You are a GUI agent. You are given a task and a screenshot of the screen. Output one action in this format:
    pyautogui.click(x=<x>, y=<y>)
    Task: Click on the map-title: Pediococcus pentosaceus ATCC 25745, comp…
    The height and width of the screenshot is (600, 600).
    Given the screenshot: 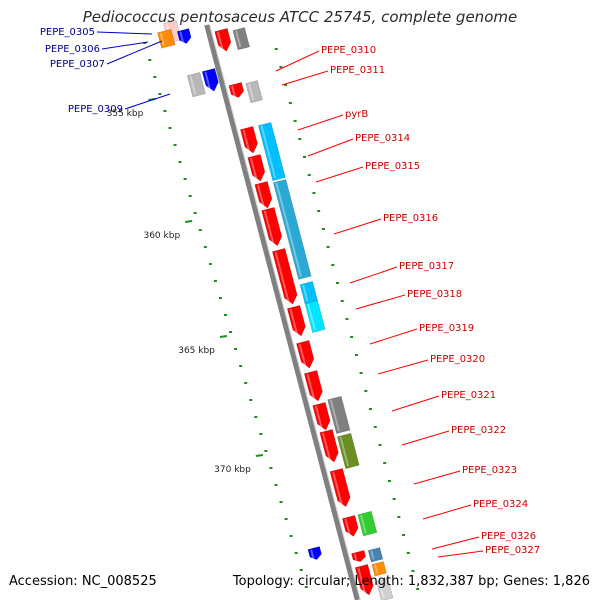 What is the action you would take?
    pyautogui.click(x=300, y=17)
    